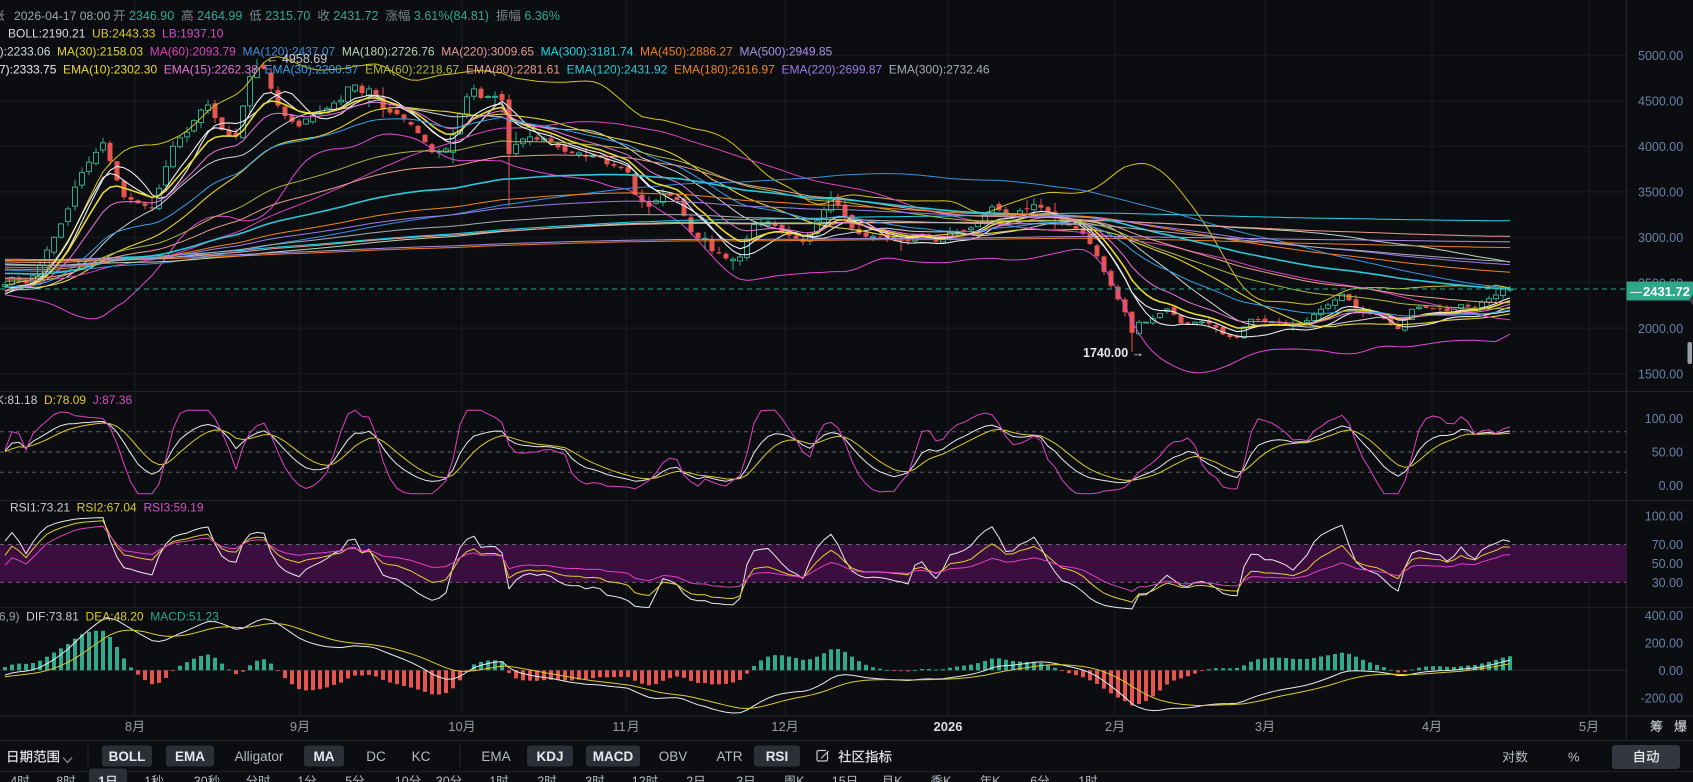 This screenshot has width=1693, height=782. Describe the element at coordinates (451, 16) in the screenshot. I see `svg-text: 3.61%(84.81)` at that location.